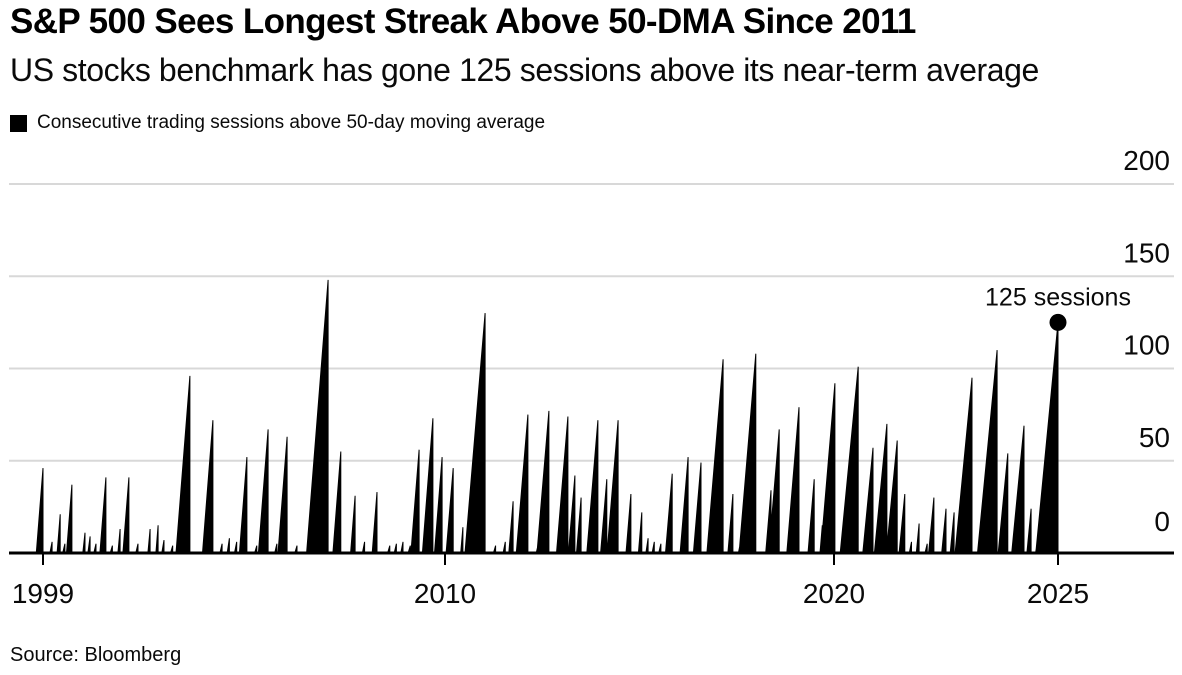  I want to click on y-tick-label-0: 0, so click(1162, 521).